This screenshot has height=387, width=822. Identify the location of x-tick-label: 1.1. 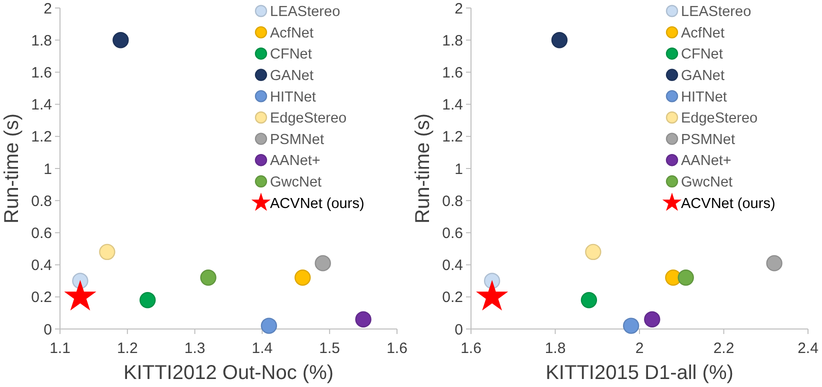
(60, 348).